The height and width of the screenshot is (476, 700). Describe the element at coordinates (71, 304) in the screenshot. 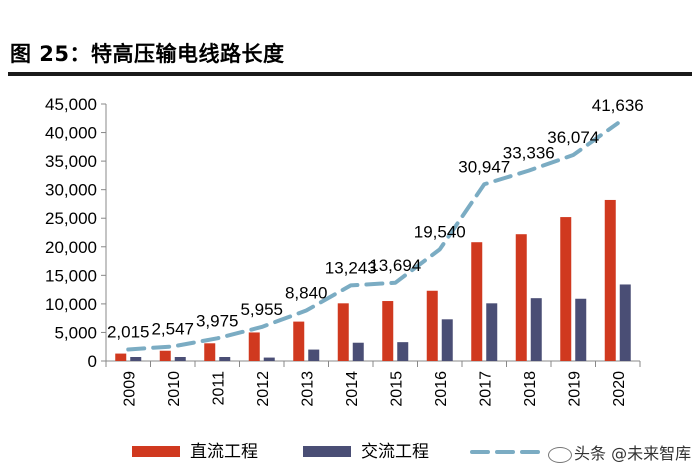

I see `y-tick-label: 10,000` at that location.